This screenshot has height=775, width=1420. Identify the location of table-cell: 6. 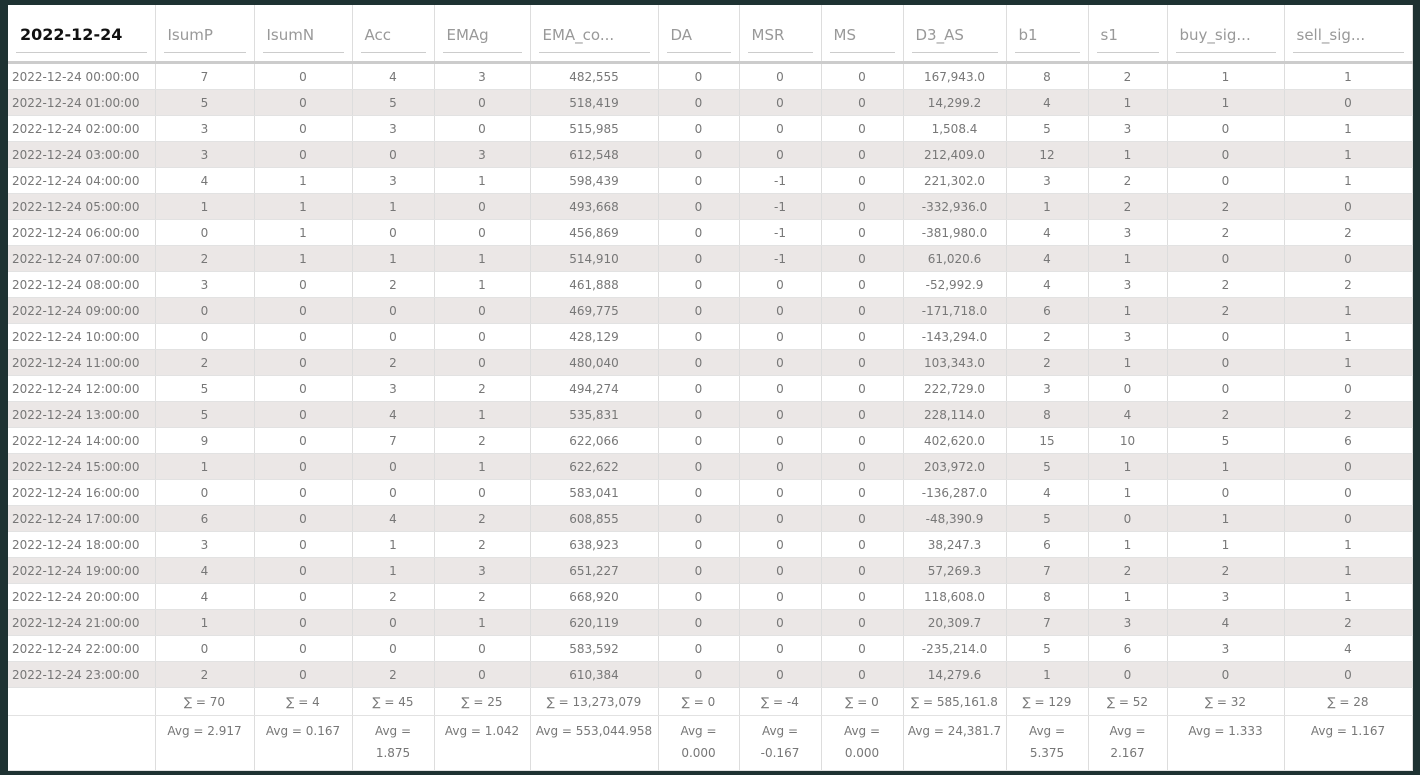
(1348, 440).